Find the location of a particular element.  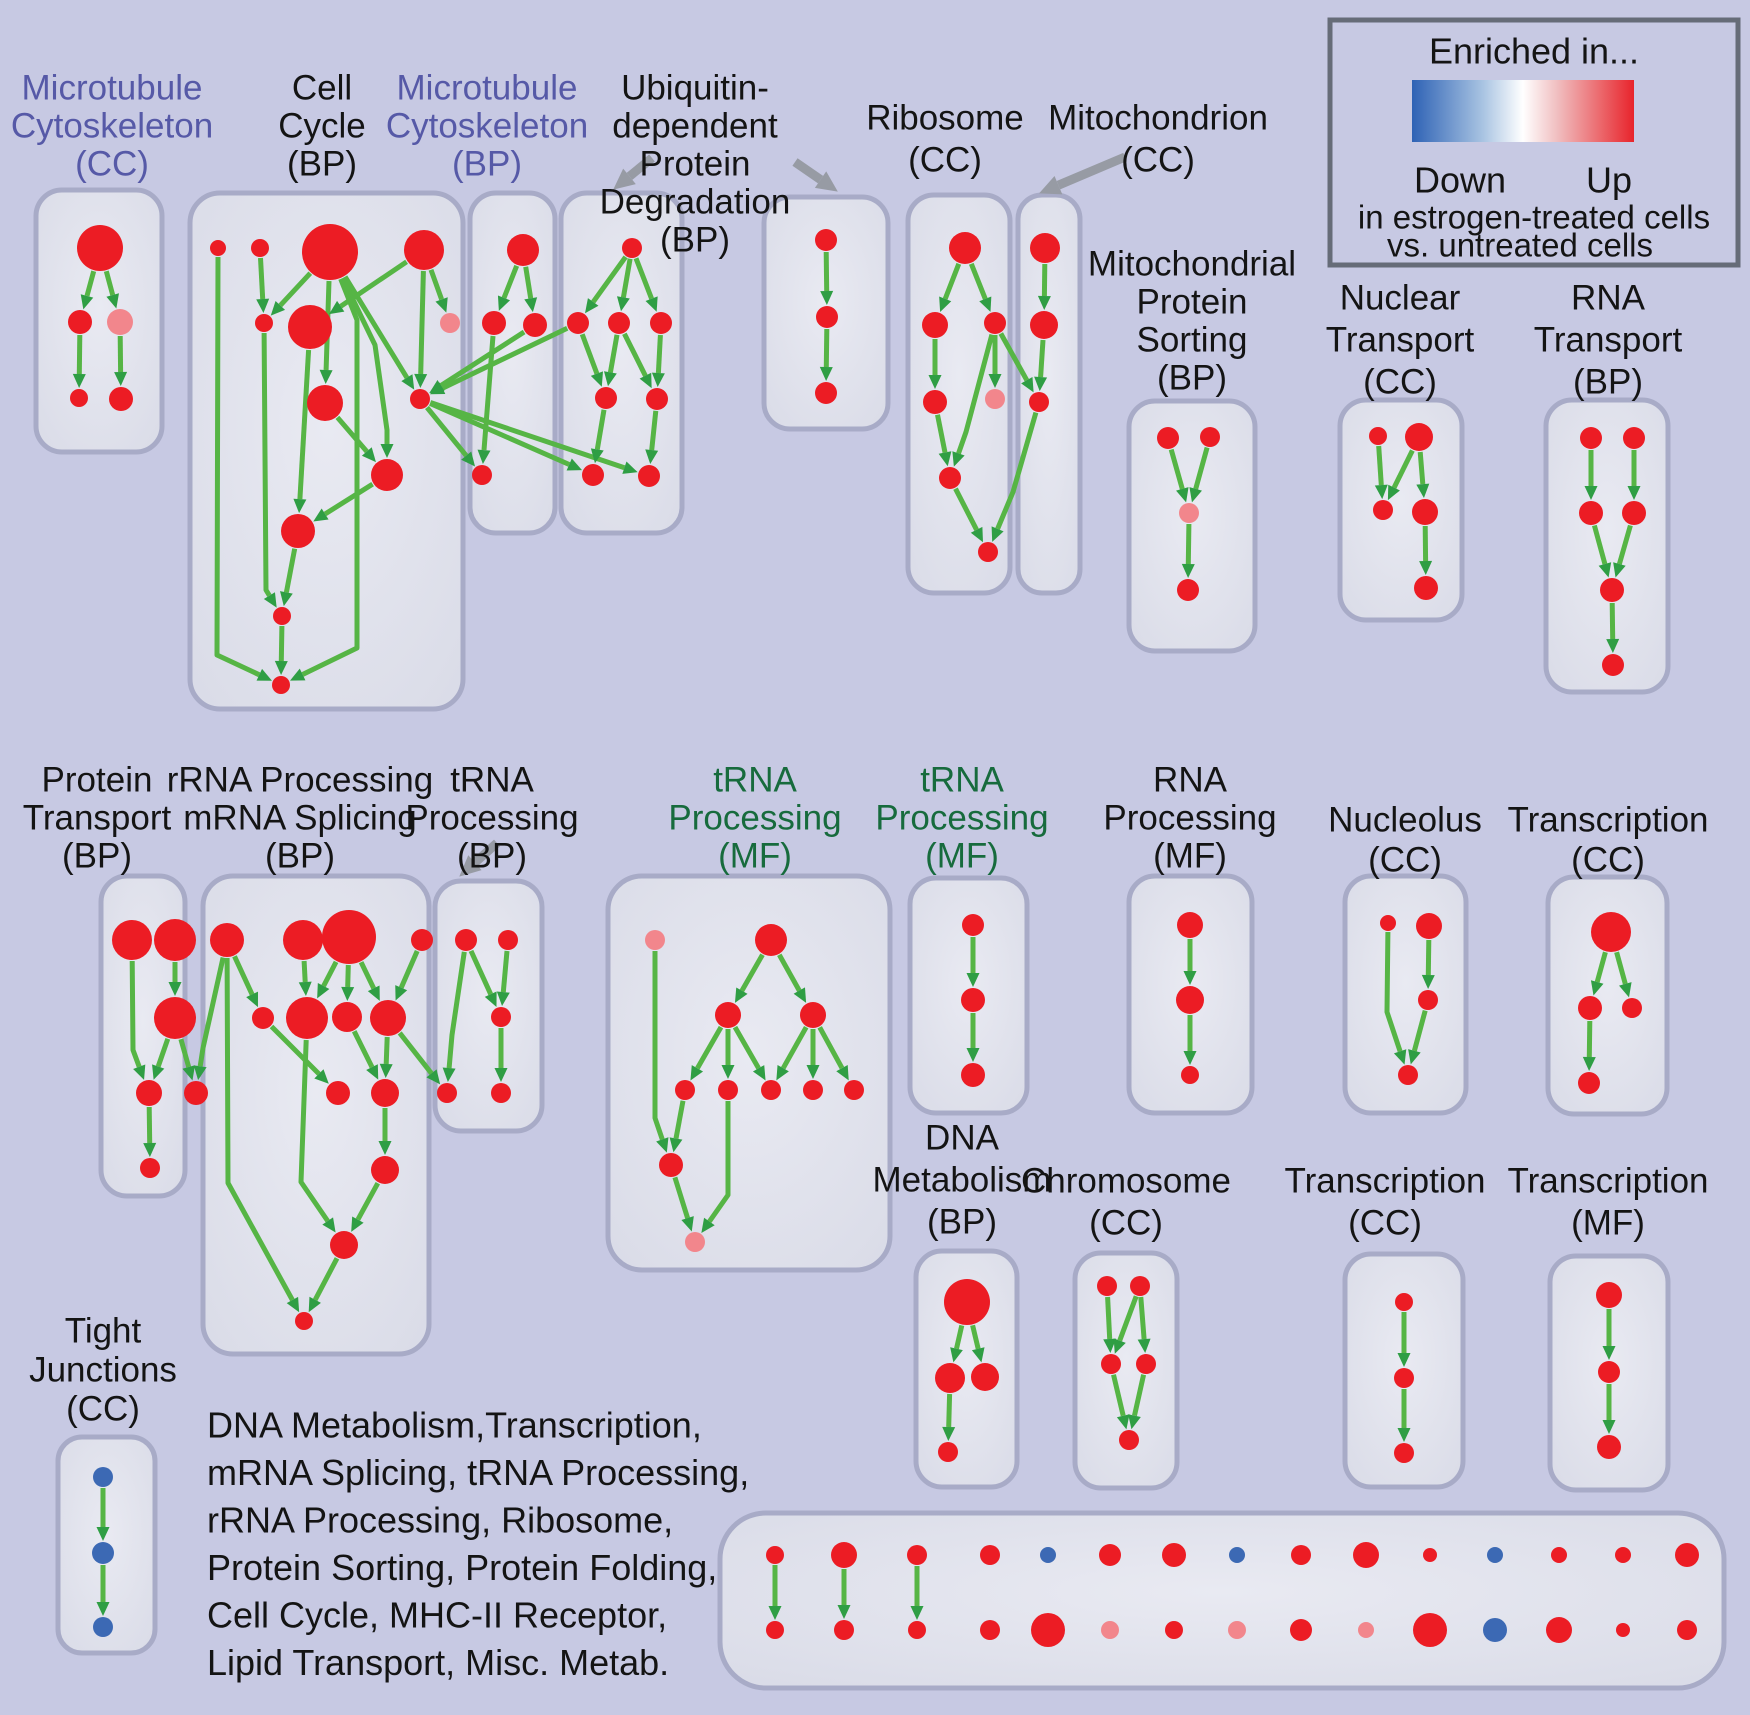

node-q1 is located at coordinates (227, 940).